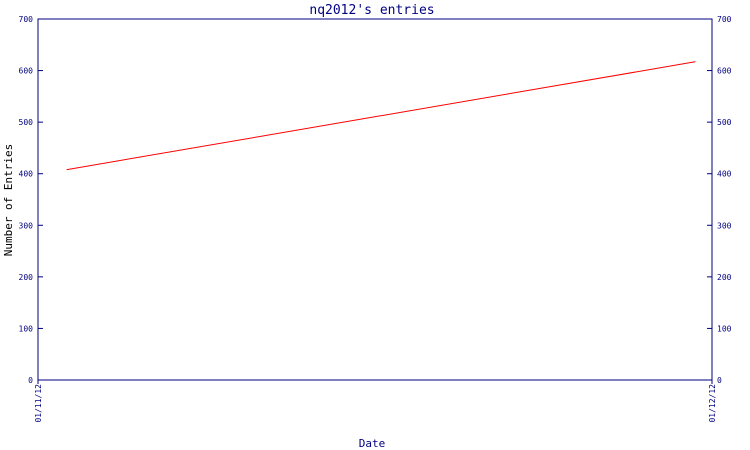 The image size is (750, 450). What do you see at coordinates (30, 380) in the screenshot?
I see `y-tick-label-left: 0` at bounding box center [30, 380].